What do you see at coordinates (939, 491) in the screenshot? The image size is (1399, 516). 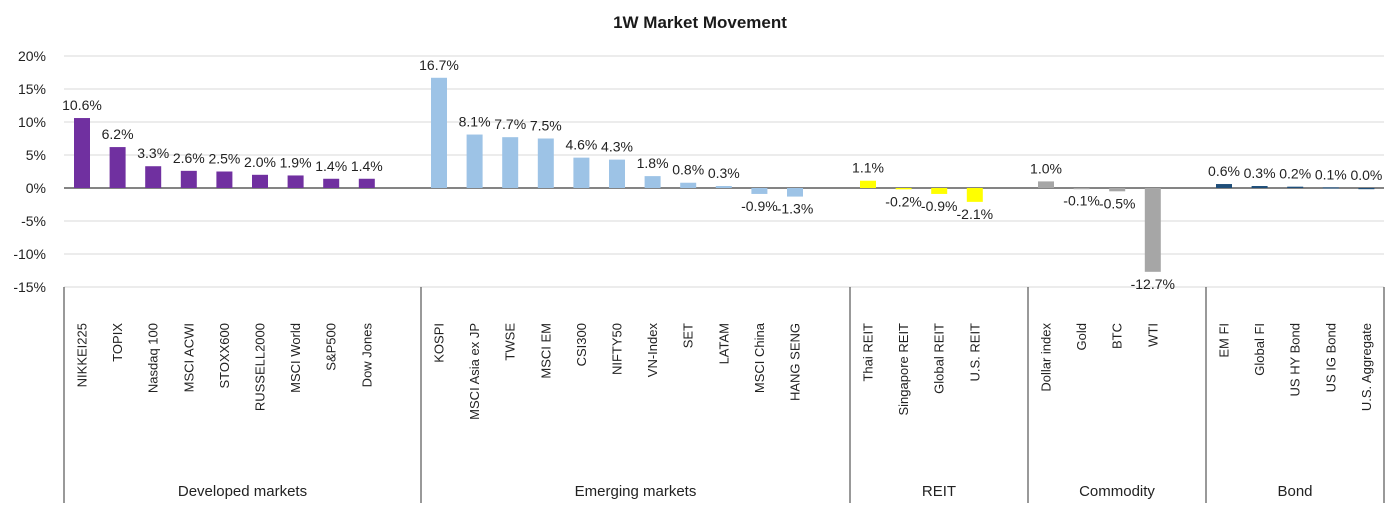 I see `group-label: REIT` at bounding box center [939, 491].